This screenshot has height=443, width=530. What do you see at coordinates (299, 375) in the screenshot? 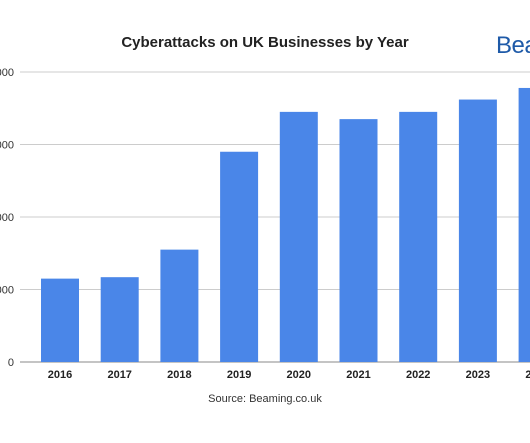
I see `x-tick-label: 2020` at bounding box center [299, 375].